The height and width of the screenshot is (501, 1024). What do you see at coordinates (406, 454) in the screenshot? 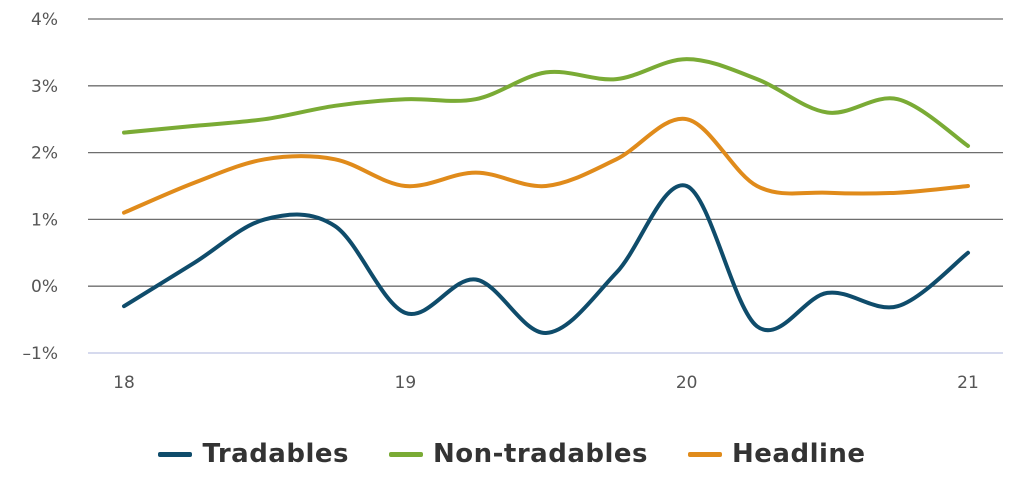
I see `legend-swatch-non-tradables` at bounding box center [406, 454].